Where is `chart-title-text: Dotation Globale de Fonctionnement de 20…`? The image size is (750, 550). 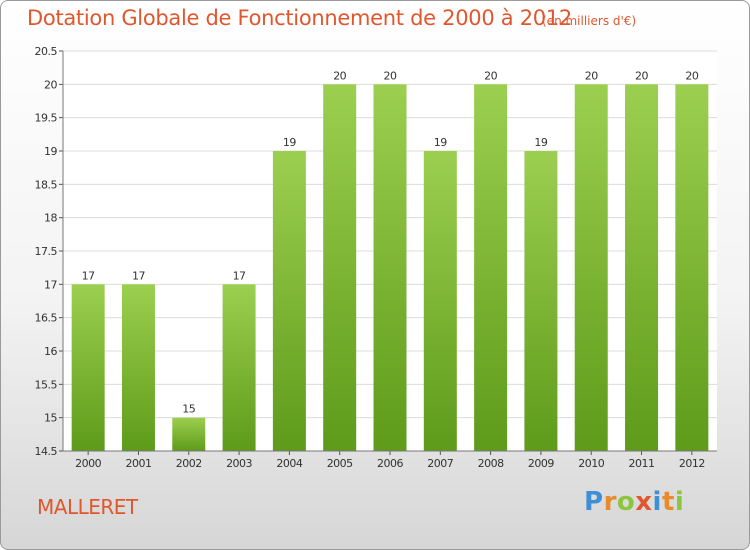
chart-title-text: Dotation Globale de Fonctionnement de 20… is located at coordinates (299, 18).